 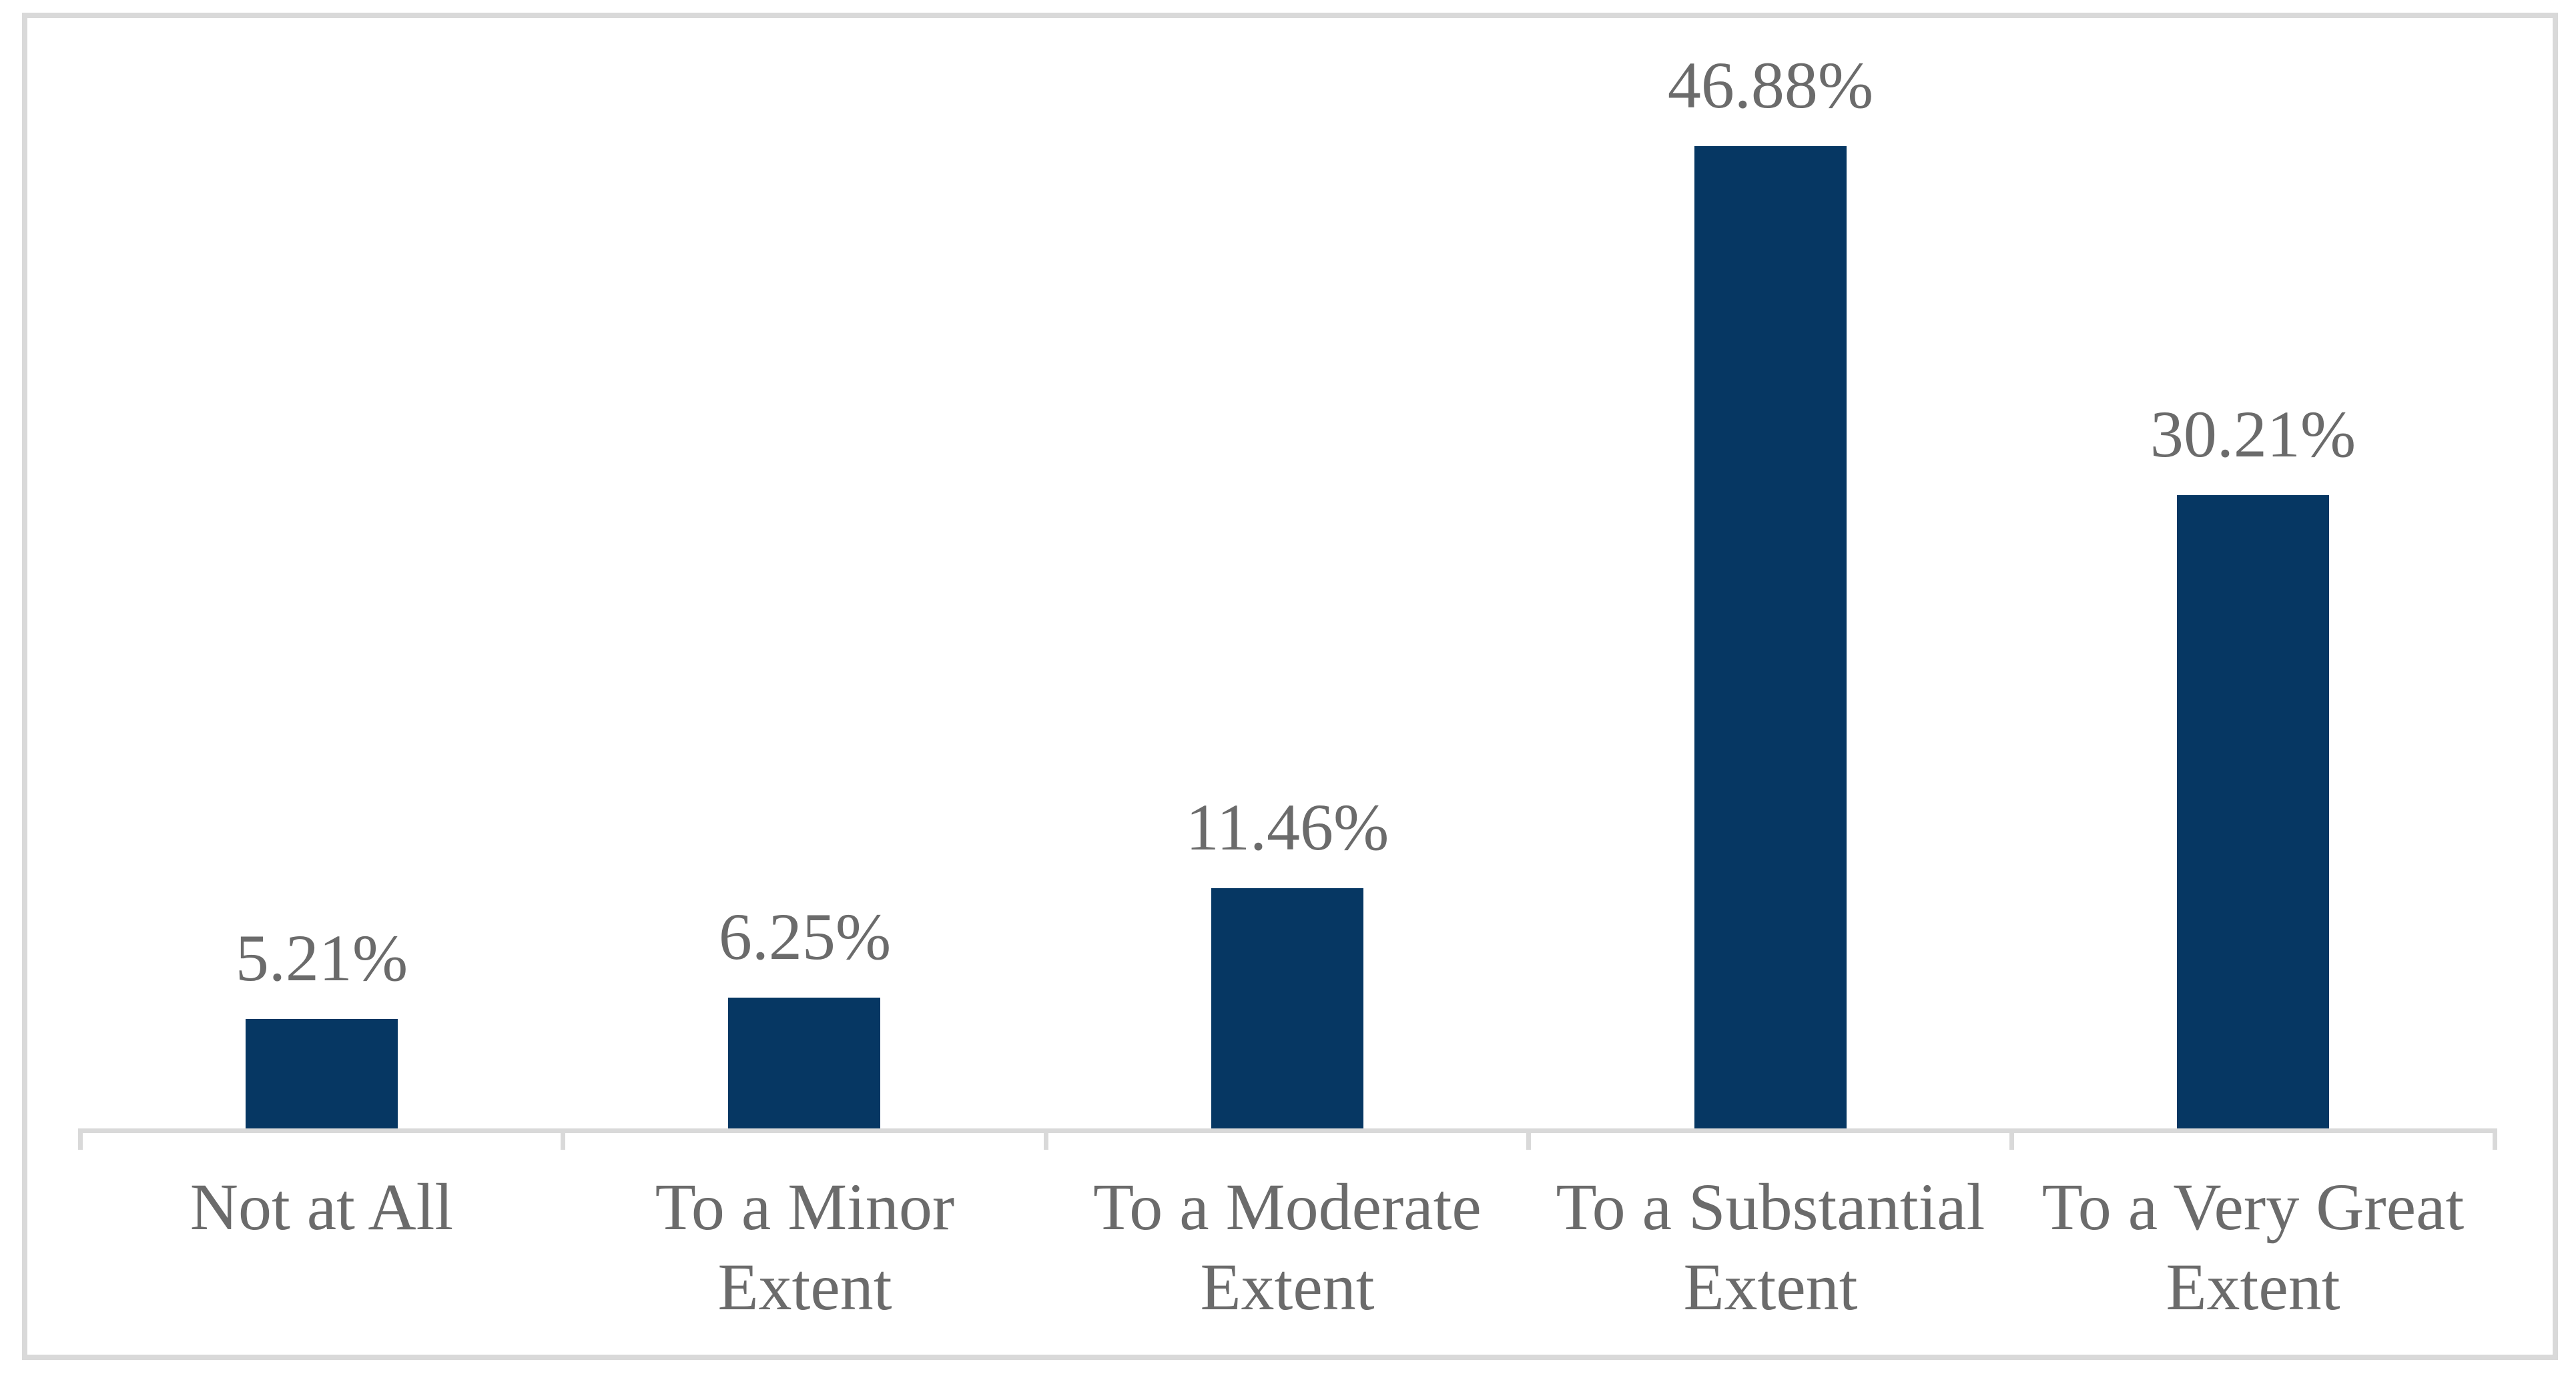 I want to click on bar-value-label-2: 6.25%, so click(x=805, y=937).